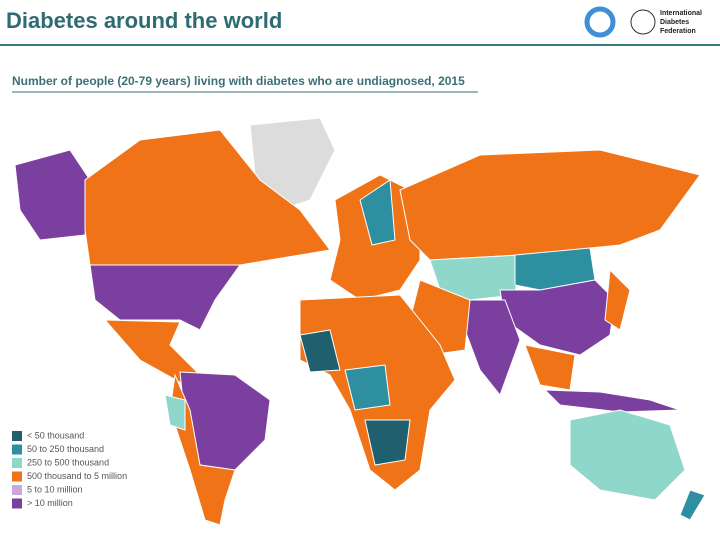 The image size is (720, 540). What do you see at coordinates (202, 449) in the screenshot?
I see `south-america-west` at bounding box center [202, 449].